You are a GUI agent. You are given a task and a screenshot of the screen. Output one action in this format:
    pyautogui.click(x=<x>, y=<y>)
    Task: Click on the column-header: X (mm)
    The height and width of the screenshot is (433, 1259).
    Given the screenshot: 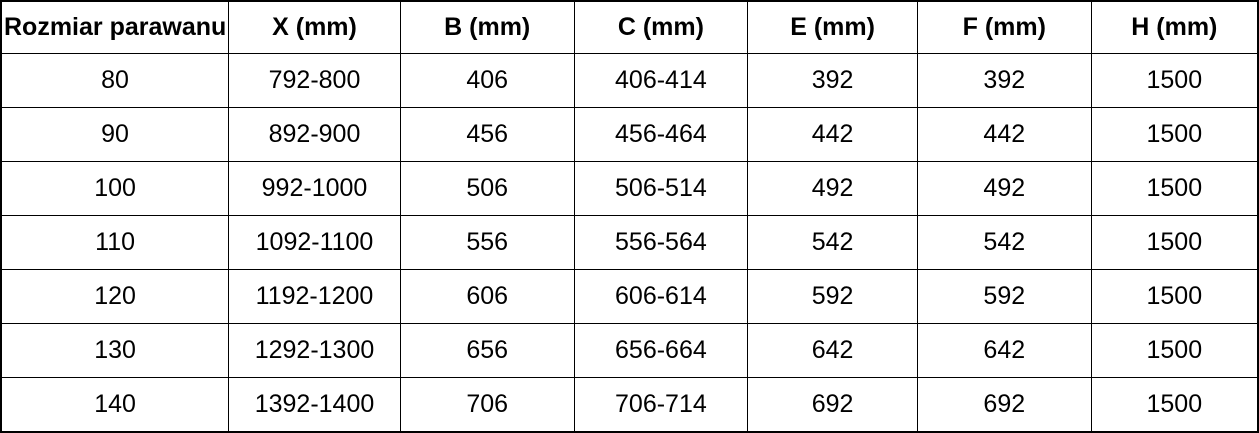 What is the action you would take?
    pyautogui.click(x=314, y=27)
    